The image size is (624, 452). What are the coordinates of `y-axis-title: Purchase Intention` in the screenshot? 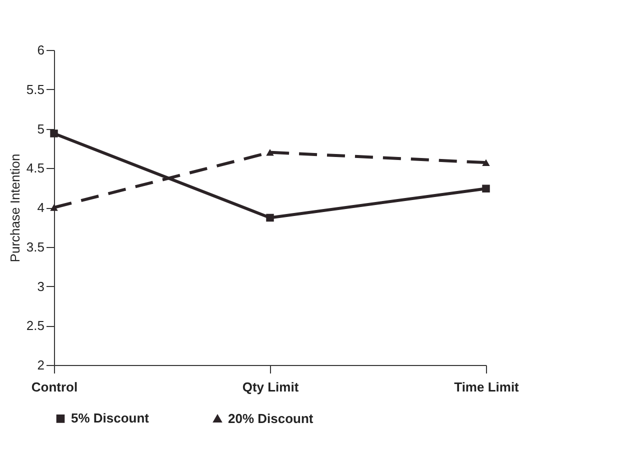 It's located at (14, 208).